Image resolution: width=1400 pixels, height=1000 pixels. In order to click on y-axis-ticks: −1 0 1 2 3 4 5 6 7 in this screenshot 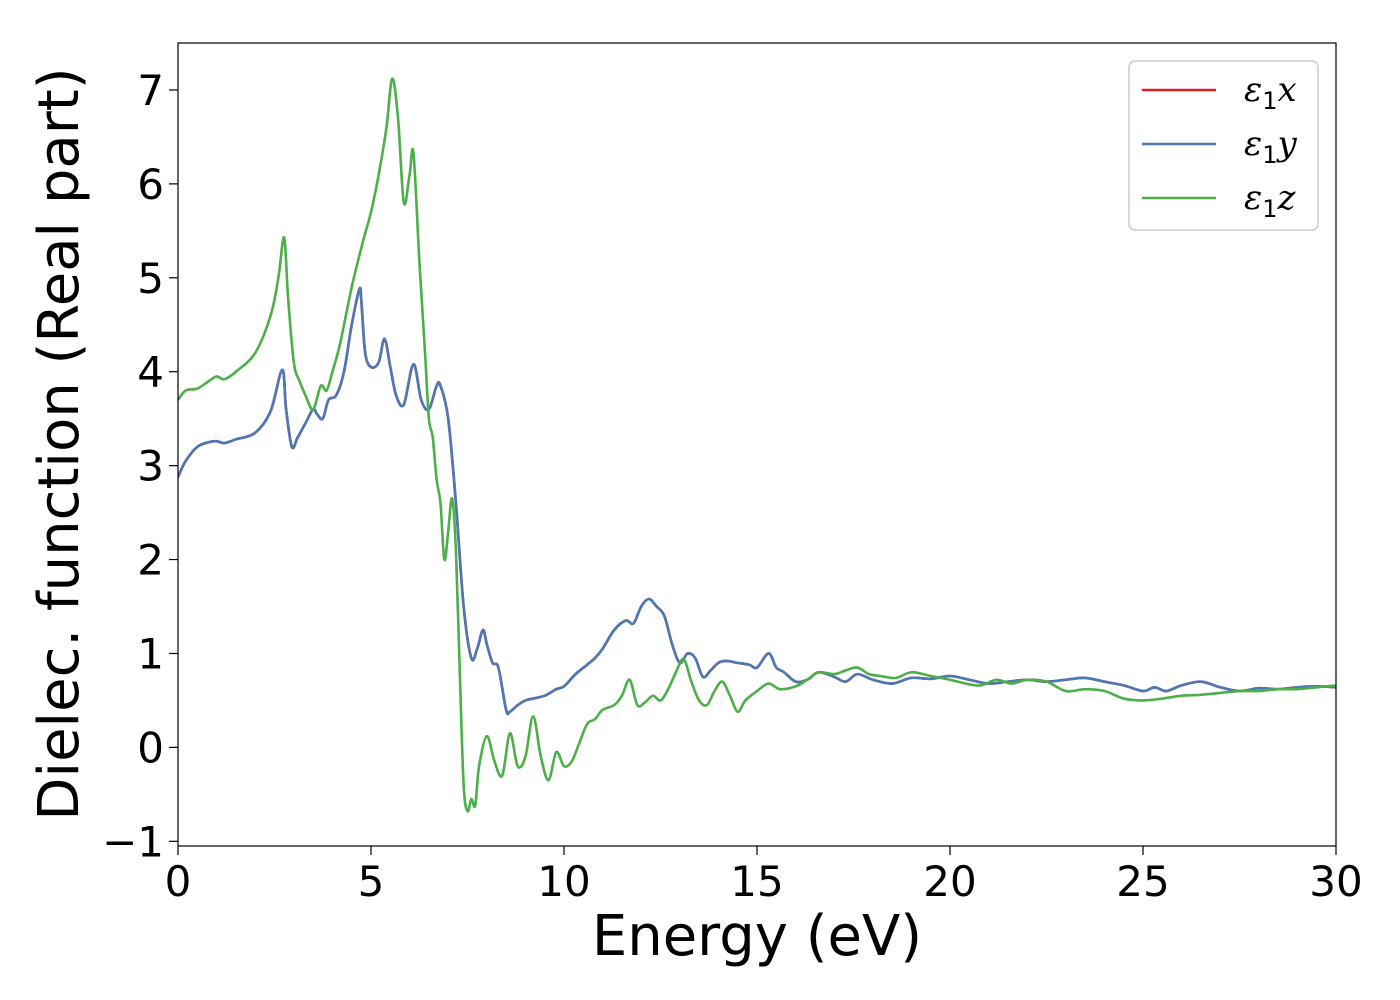, I will do `click(140, 466)`.